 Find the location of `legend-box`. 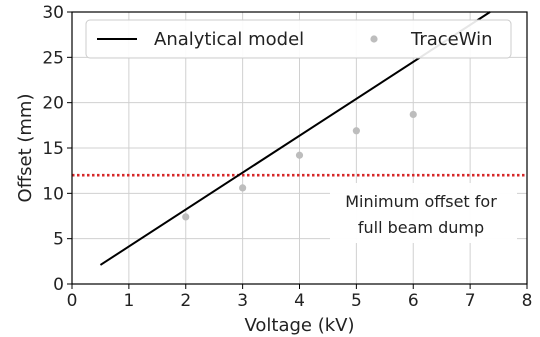

legend-box is located at coordinates (298, 39).